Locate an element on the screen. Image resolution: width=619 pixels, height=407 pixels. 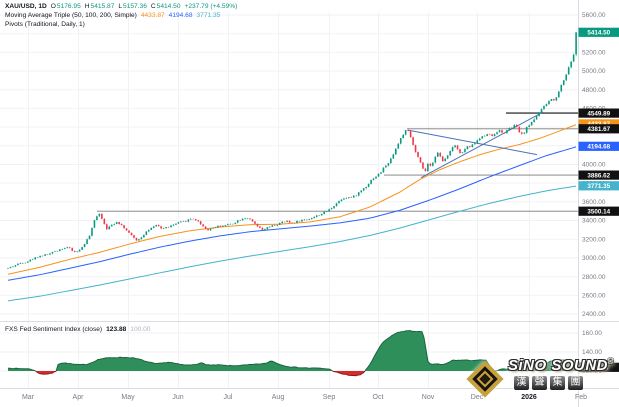
cjk-char: 漢 is located at coordinates (521, 383).